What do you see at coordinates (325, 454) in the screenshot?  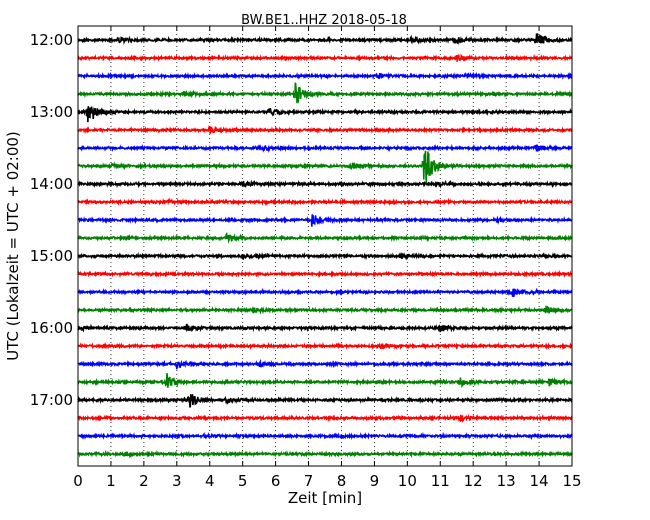 I see `trace-17:45` at bounding box center [325, 454].